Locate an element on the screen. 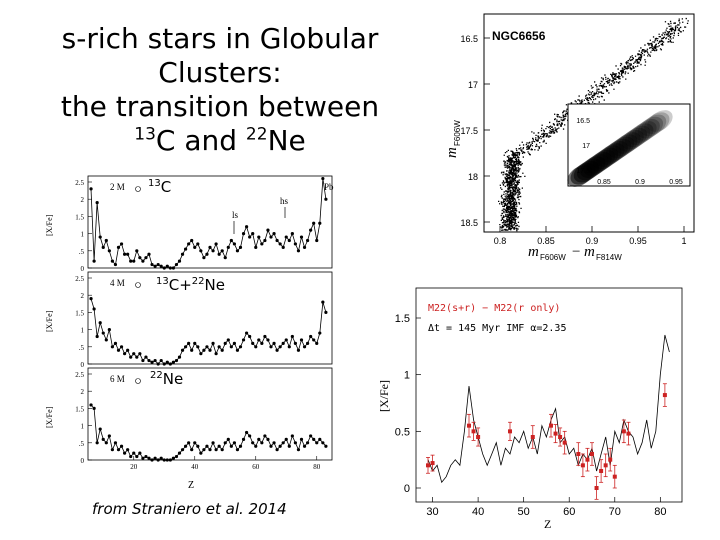 The image size is (720, 540). cmd-xlabel-m2: m is located at coordinates (589, 252).